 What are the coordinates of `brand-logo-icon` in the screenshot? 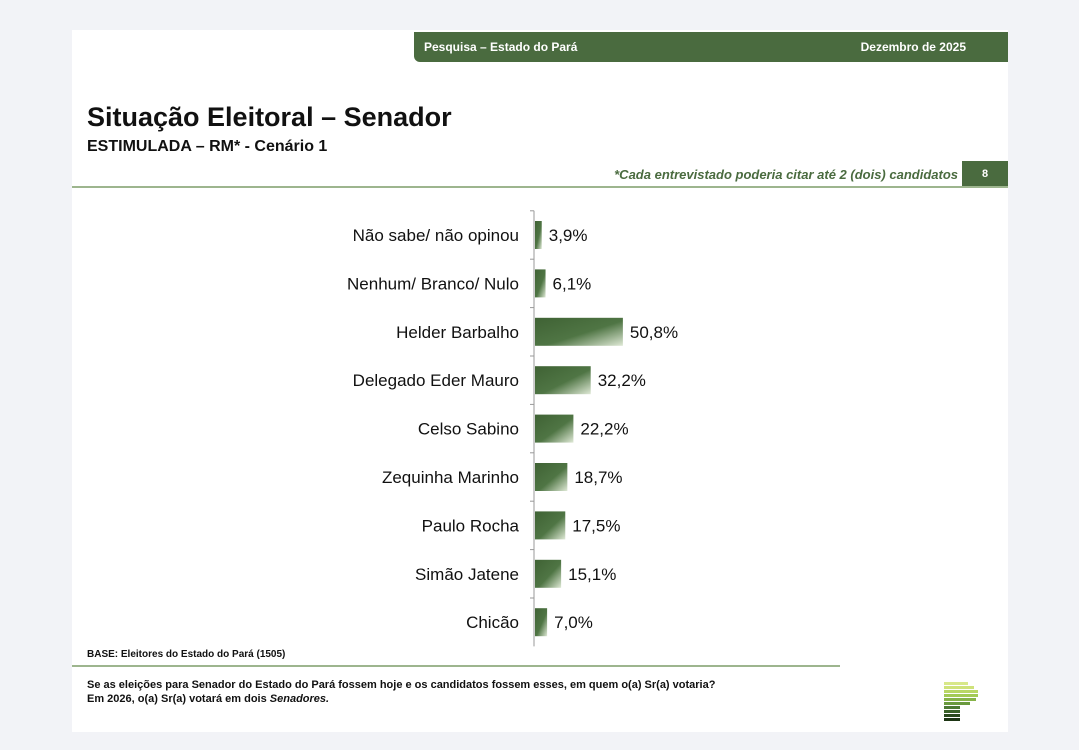 It's located at (961, 701).